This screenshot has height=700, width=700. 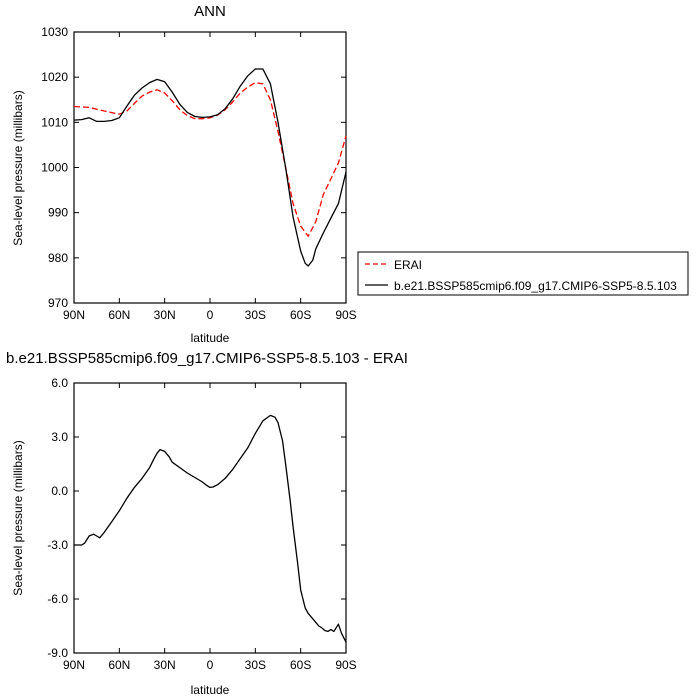 I want to click on top-x-axis-label: latitude, so click(x=210, y=338).